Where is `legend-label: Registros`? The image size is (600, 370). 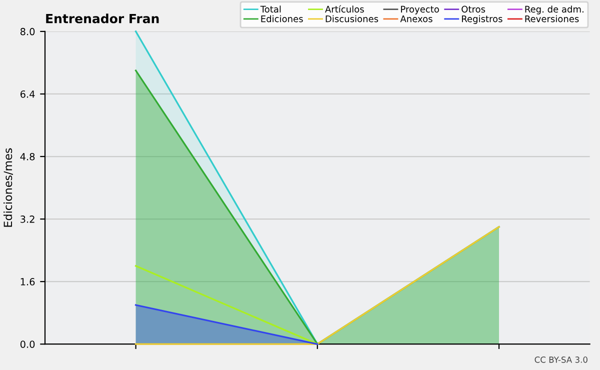
legend-label: Registros is located at coordinates (482, 19).